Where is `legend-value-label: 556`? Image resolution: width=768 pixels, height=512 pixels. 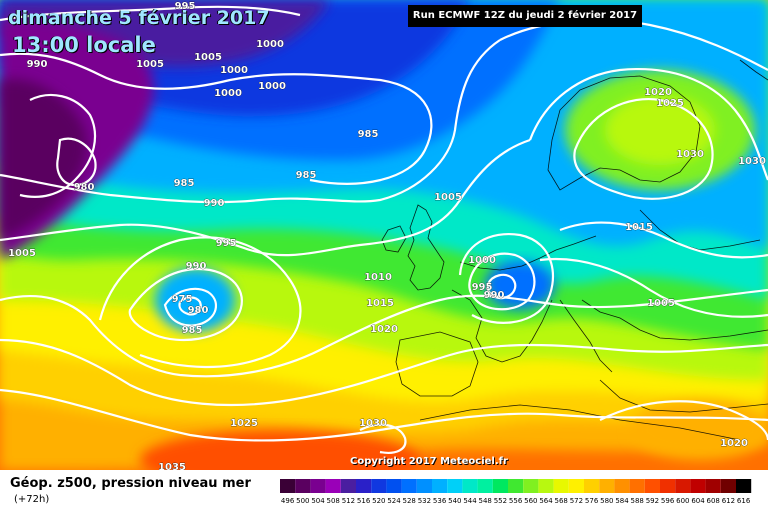 legend-value-label: 556 is located at coordinates (516, 501).